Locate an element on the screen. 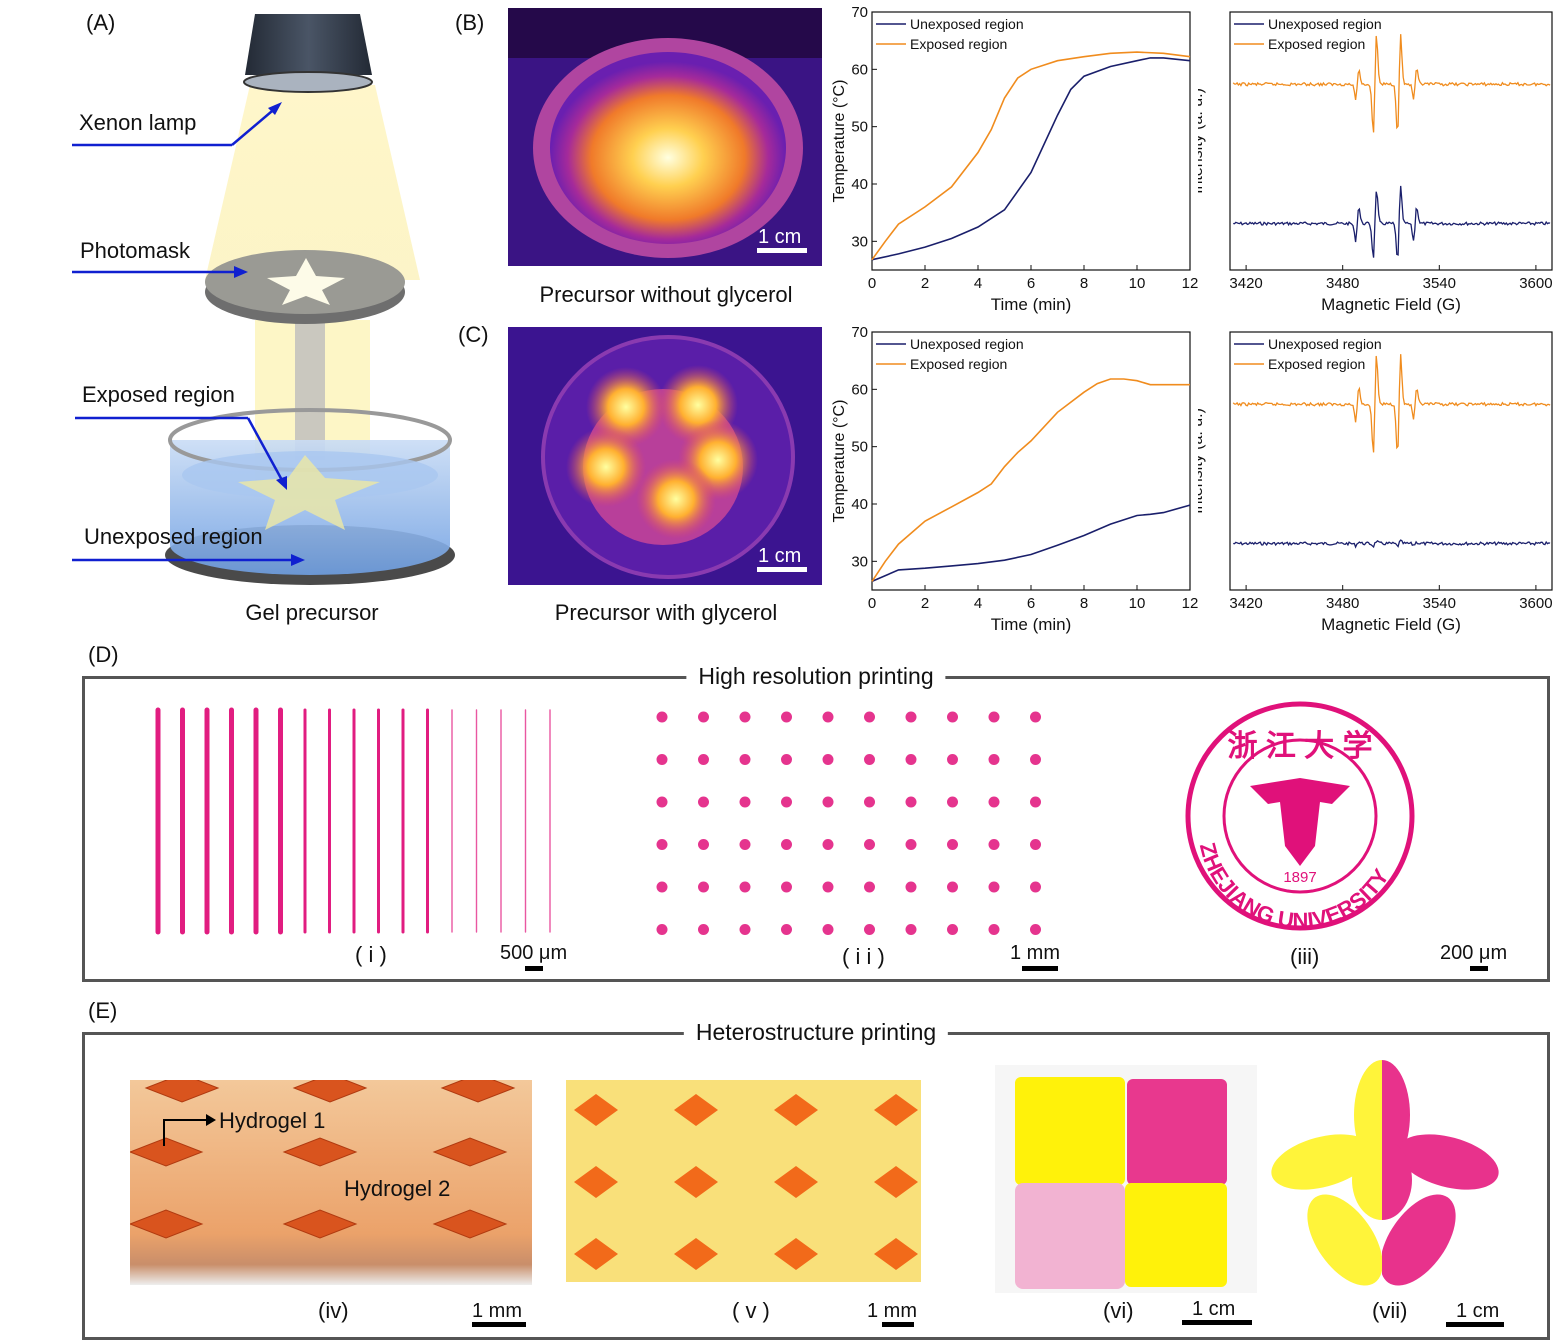  y-axis-label: Intensity (a. u.) is located at coordinates (1202, 141).